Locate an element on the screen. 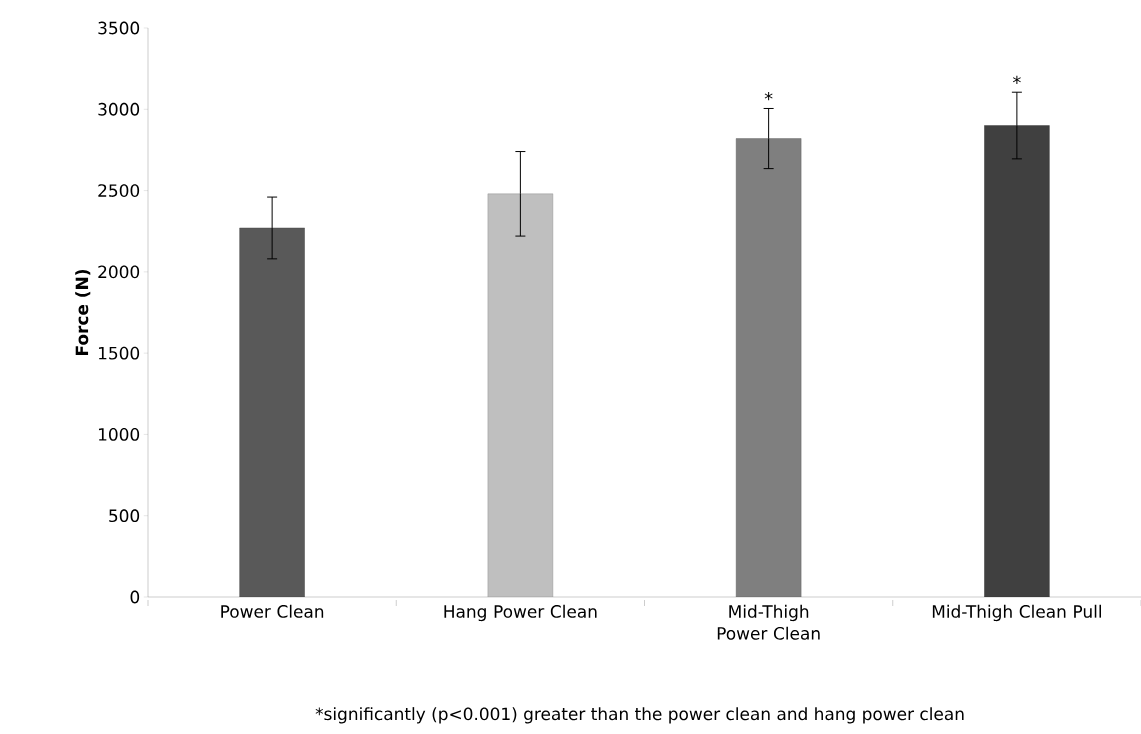 This screenshot has width=1141, height=734. x-tick-label: Mid-Thigh Power Clean is located at coordinates (768, 622).